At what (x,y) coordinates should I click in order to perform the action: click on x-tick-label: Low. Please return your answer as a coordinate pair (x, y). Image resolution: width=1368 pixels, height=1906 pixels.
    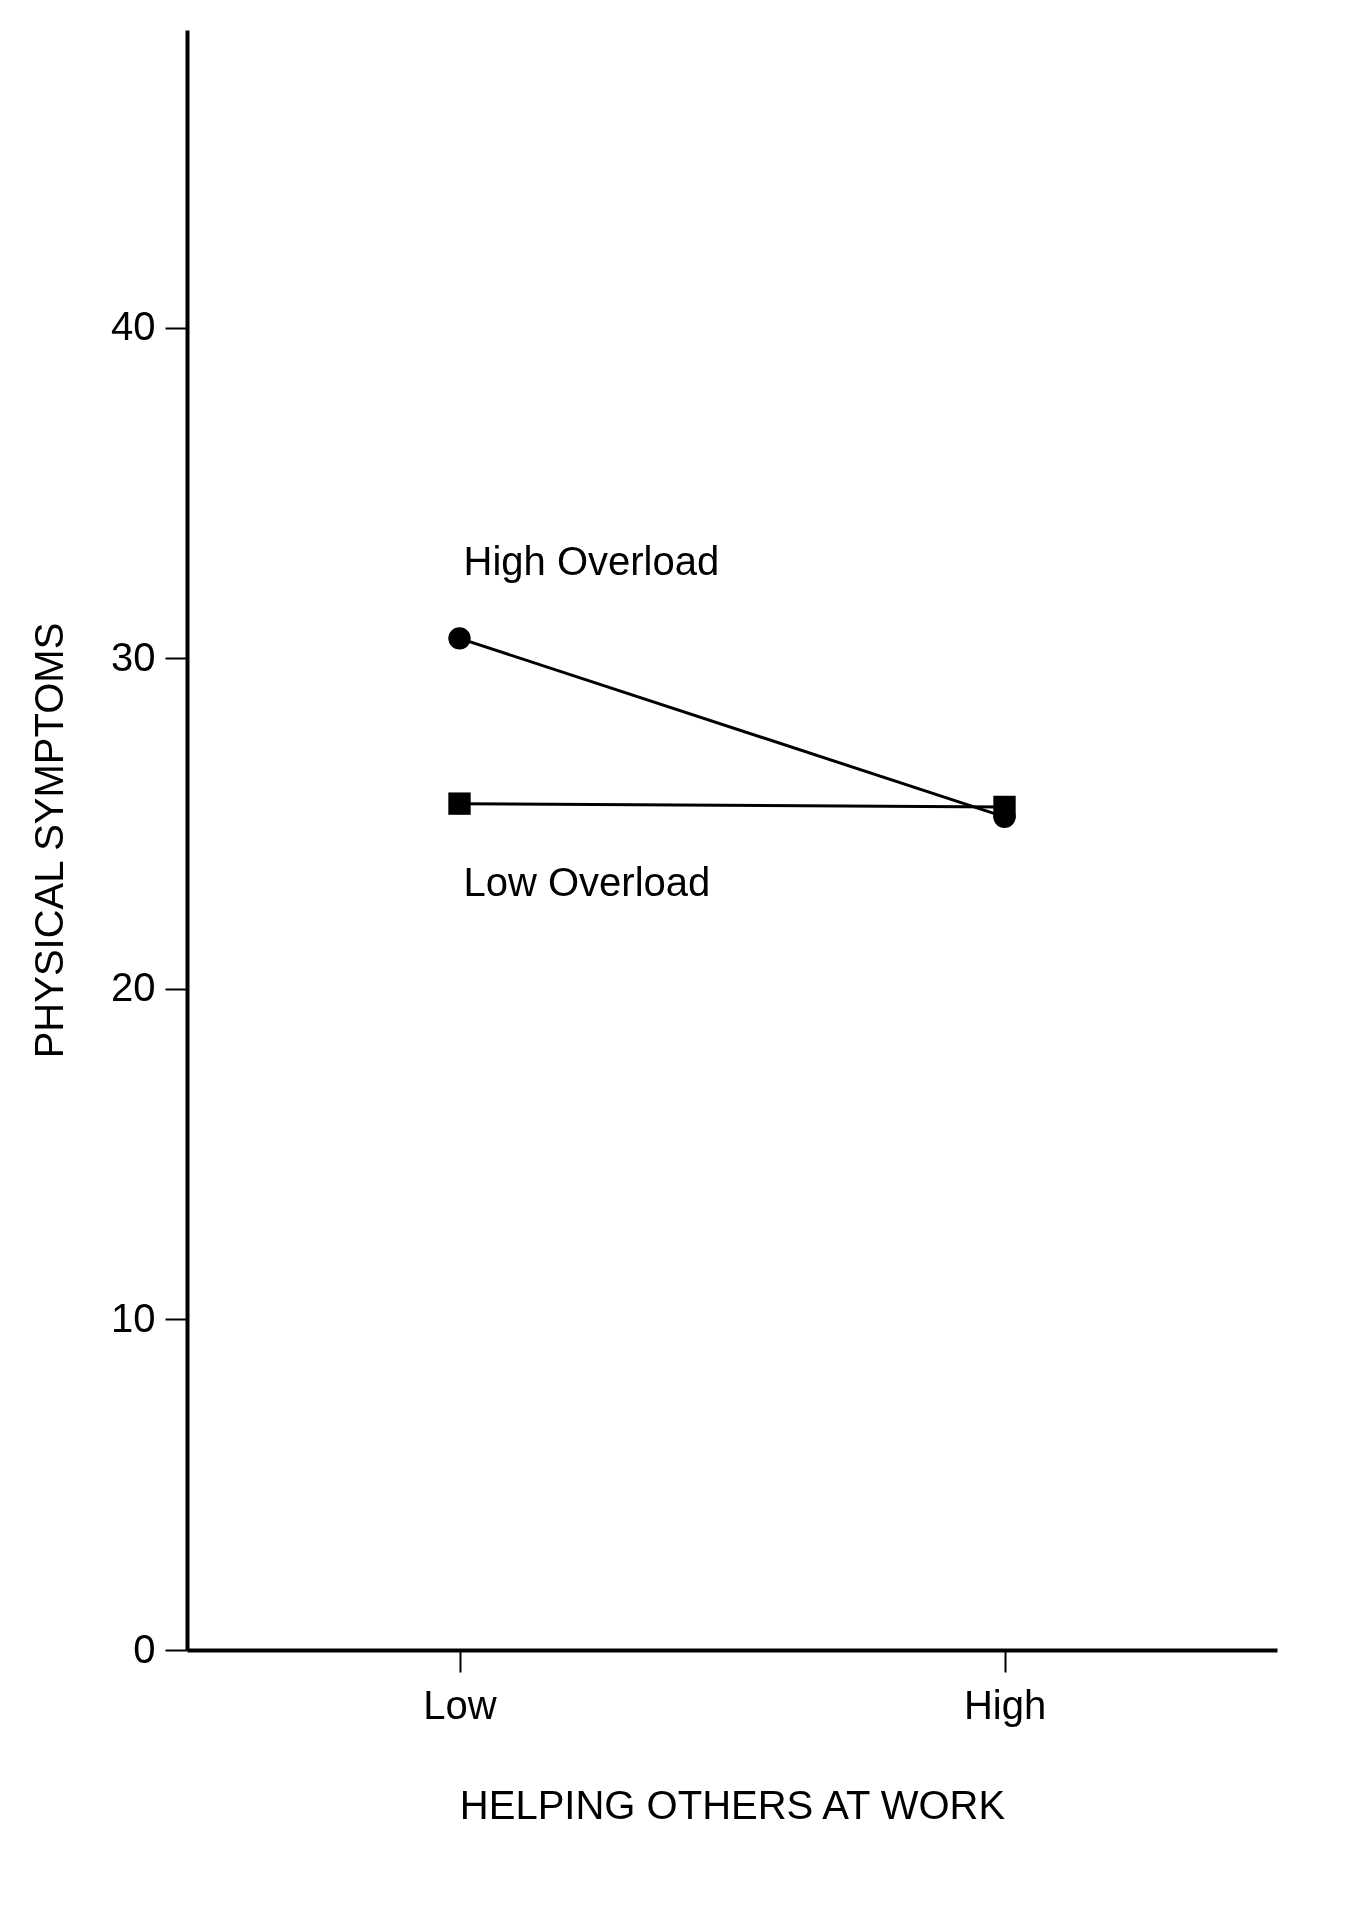
    Looking at the image, I should click on (460, 1704).